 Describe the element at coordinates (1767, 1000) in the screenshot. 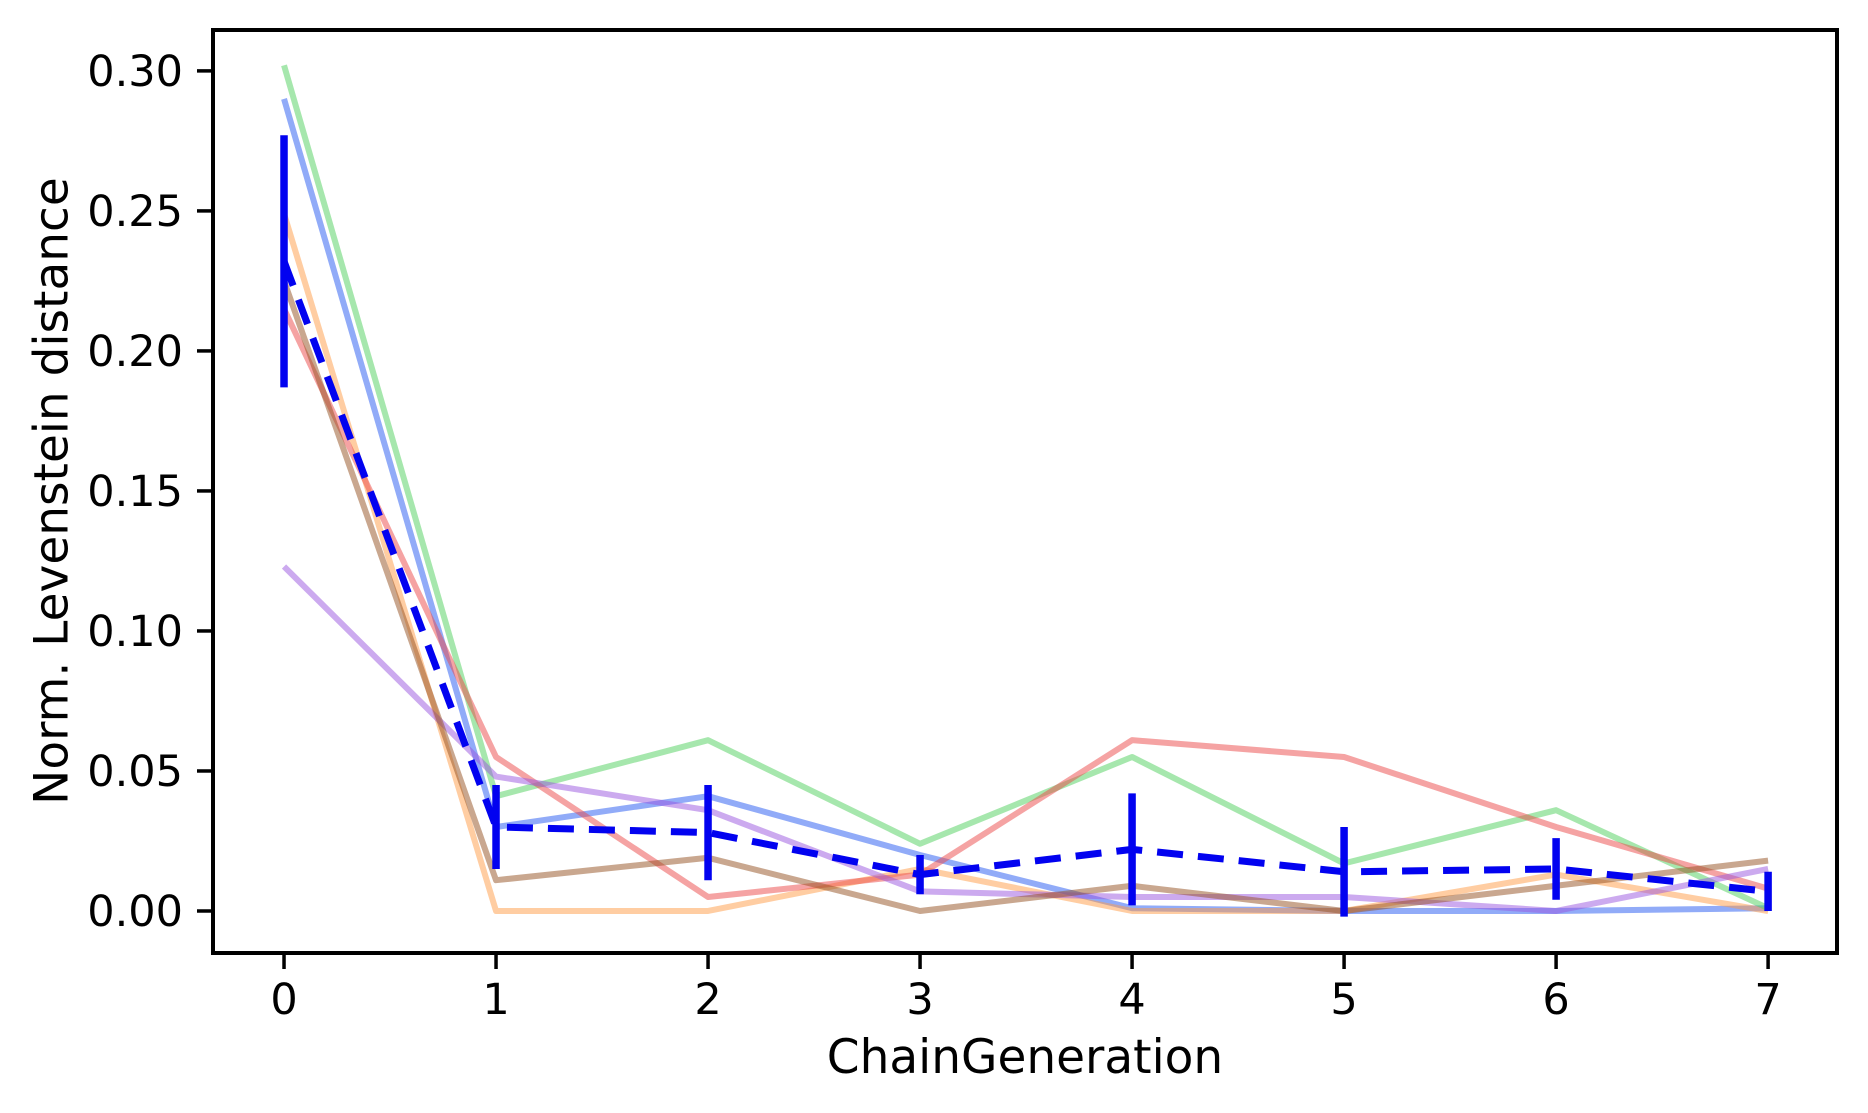

I see `x-tick-label: 7` at that location.